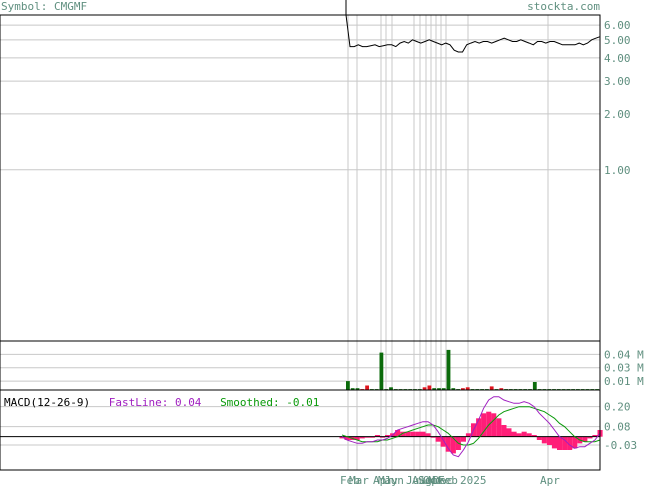 Image resolution: width=655 pixels, height=486 pixels. Describe the element at coordinates (473, 26) in the screenshot. I see `price-line` at that location.